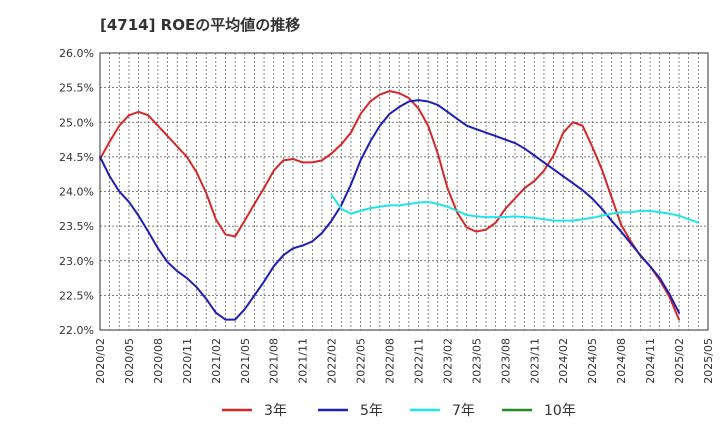 The height and width of the screenshot is (440, 720). Describe the element at coordinates (563, 361) in the screenshot. I see `x-tick-label: 2024/02` at that location.